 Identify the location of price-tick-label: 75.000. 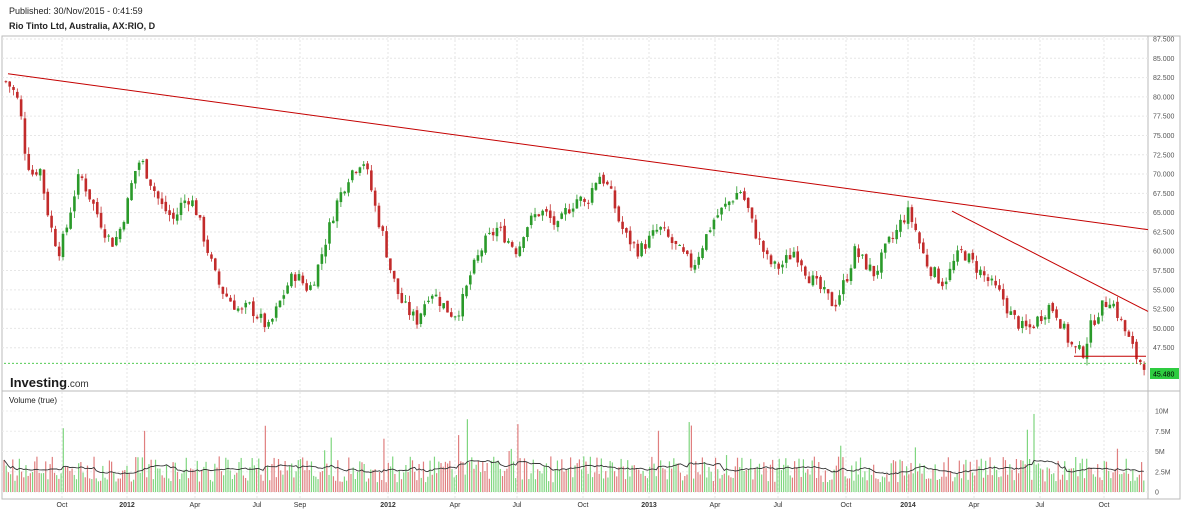
(1164, 136).